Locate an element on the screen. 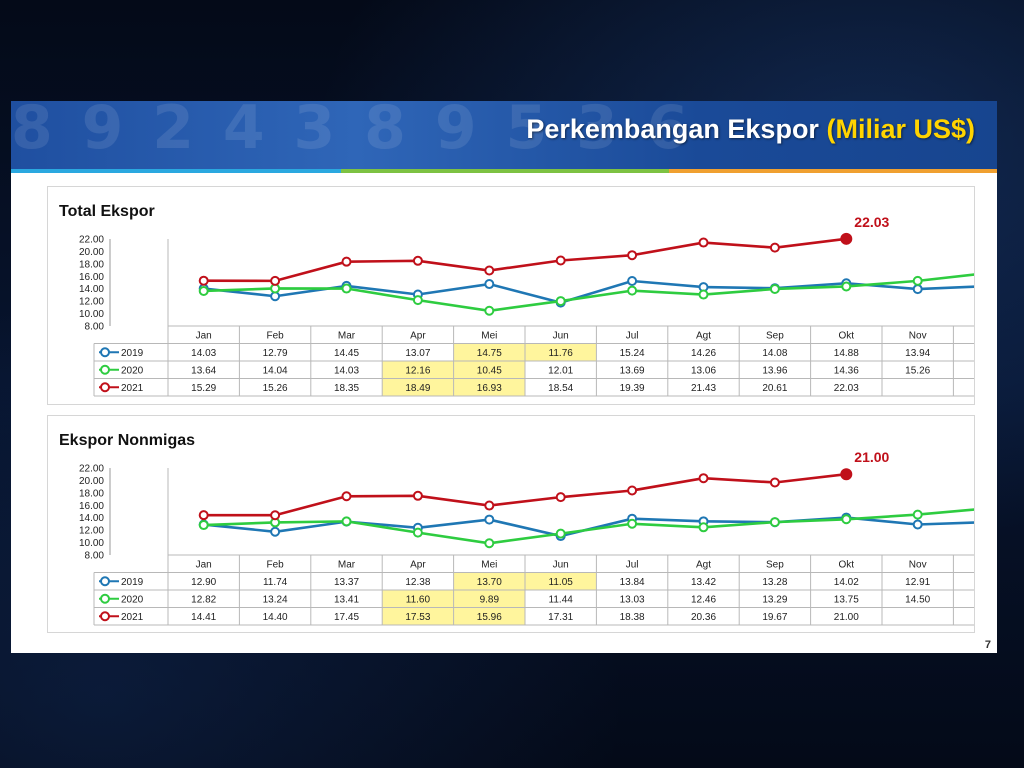 The height and width of the screenshot is (768, 1024). legend-entry: 2019 is located at coordinates (132, 353).